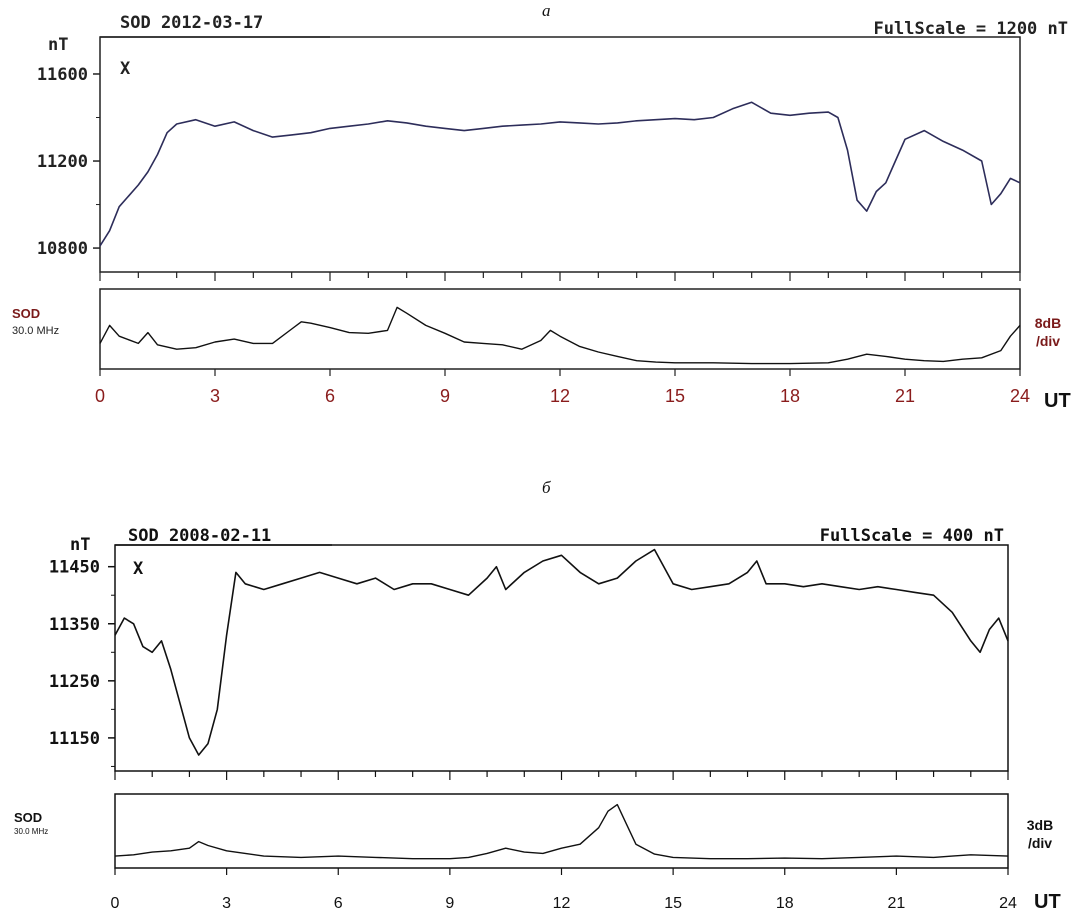 The height and width of the screenshot is (917, 1088). I want to click on subpanel-frequency-a: 30.0 MHz, so click(35, 331).